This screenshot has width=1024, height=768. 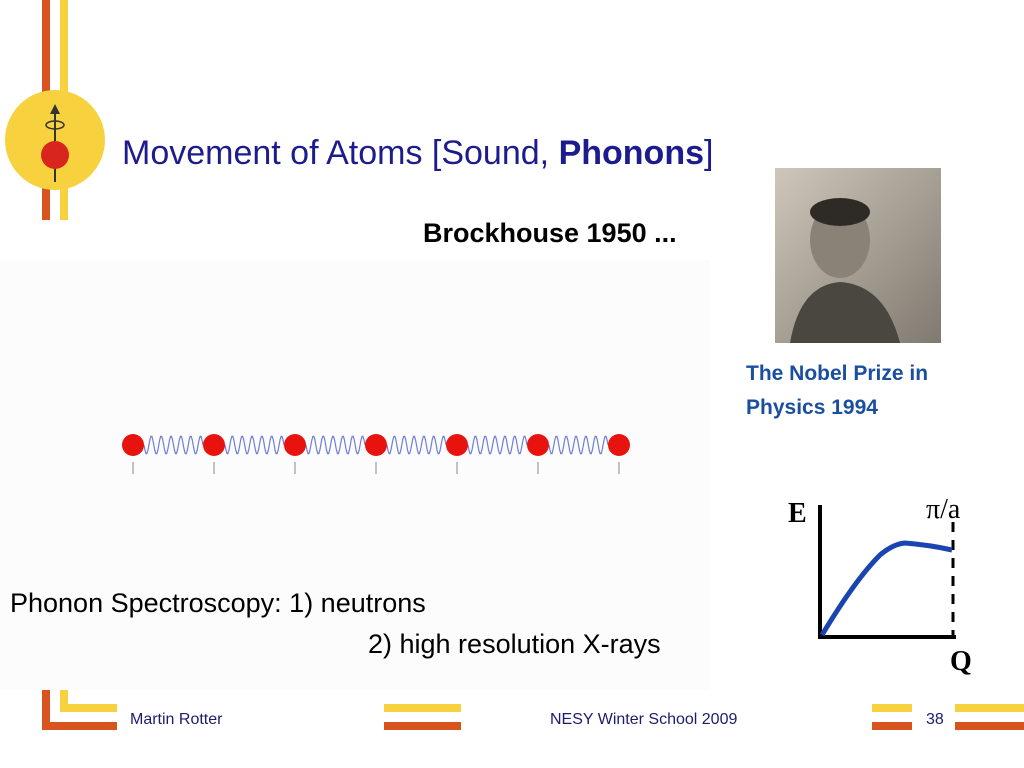 I want to click on title: Movement of Atoms [Sound, Phonons], so click(x=417, y=153).